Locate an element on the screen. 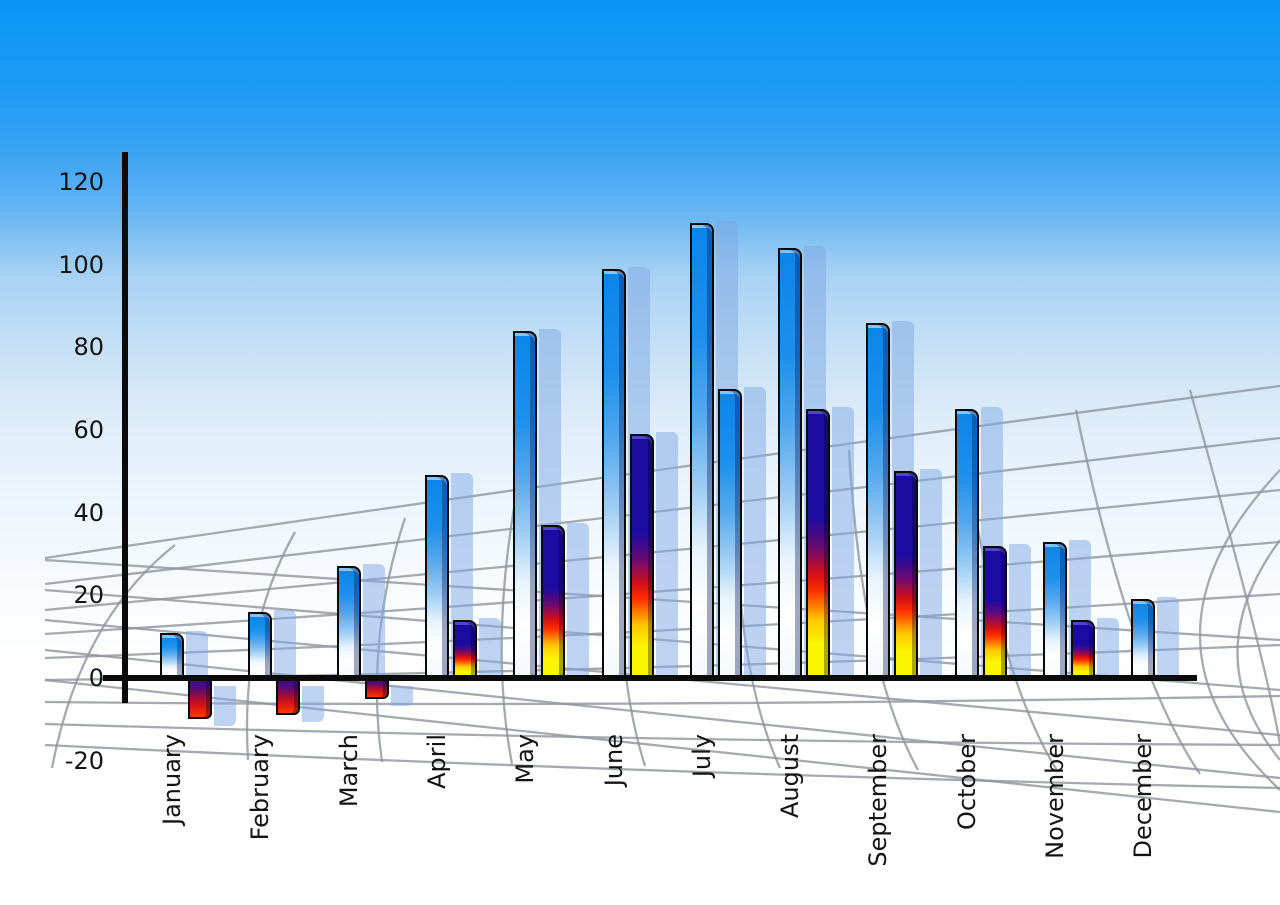 The image size is (1280, 905). bar-april-series2 is located at coordinates (464, 650).